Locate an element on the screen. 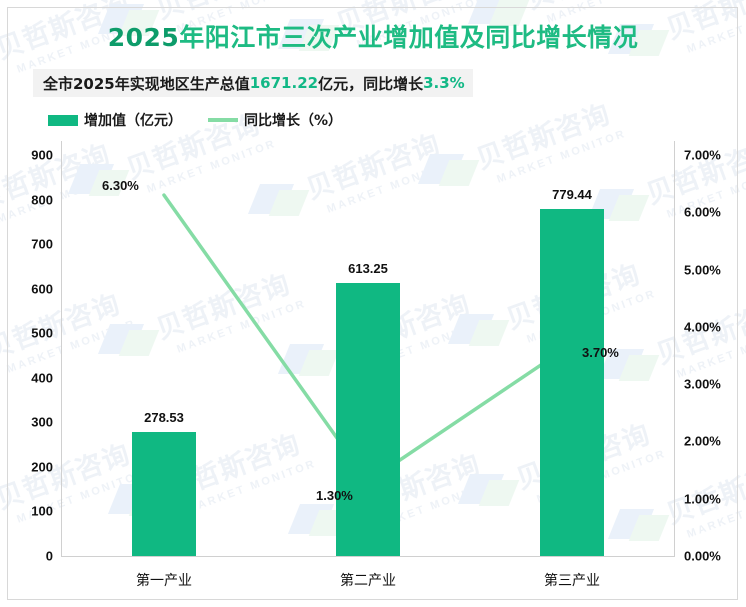 The width and height of the screenshot is (746, 607). y-axis-tick-label: 100 is located at coordinates (42, 511).